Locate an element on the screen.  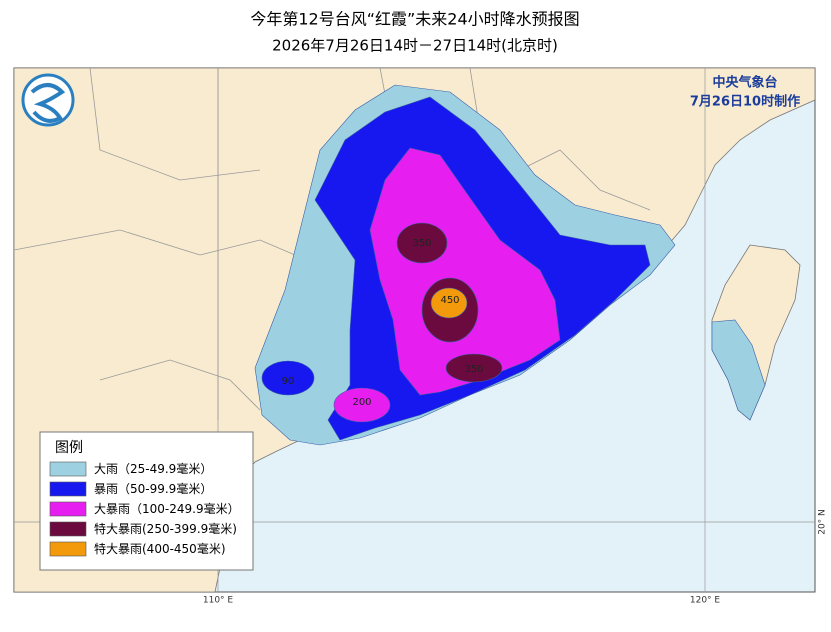
agency: 中央气象台 is located at coordinates (744, 83).